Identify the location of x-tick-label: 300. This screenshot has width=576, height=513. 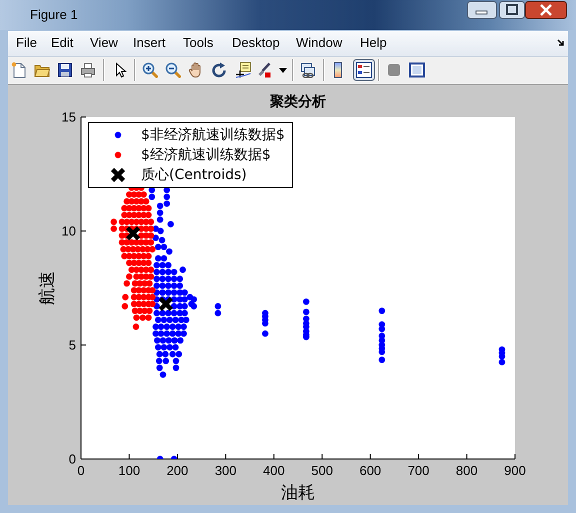
(225, 470).